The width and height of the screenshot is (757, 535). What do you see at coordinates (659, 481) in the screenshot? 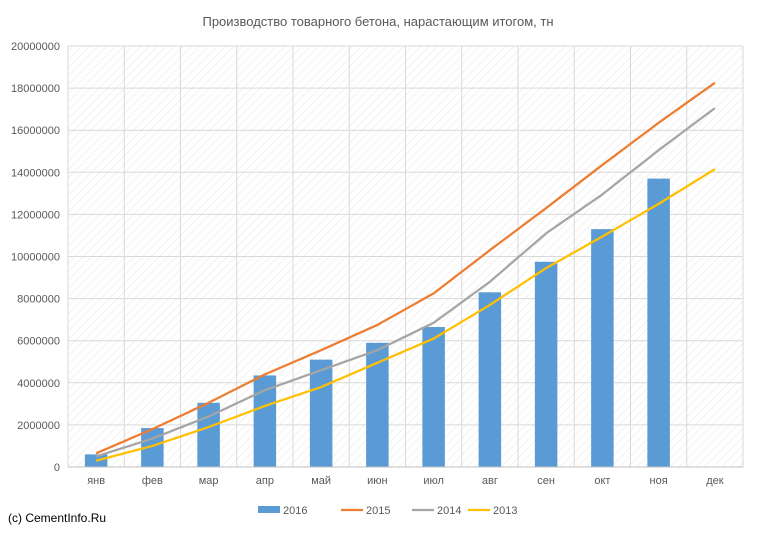
I see `x-tick-label: ноя` at bounding box center [659, 481].